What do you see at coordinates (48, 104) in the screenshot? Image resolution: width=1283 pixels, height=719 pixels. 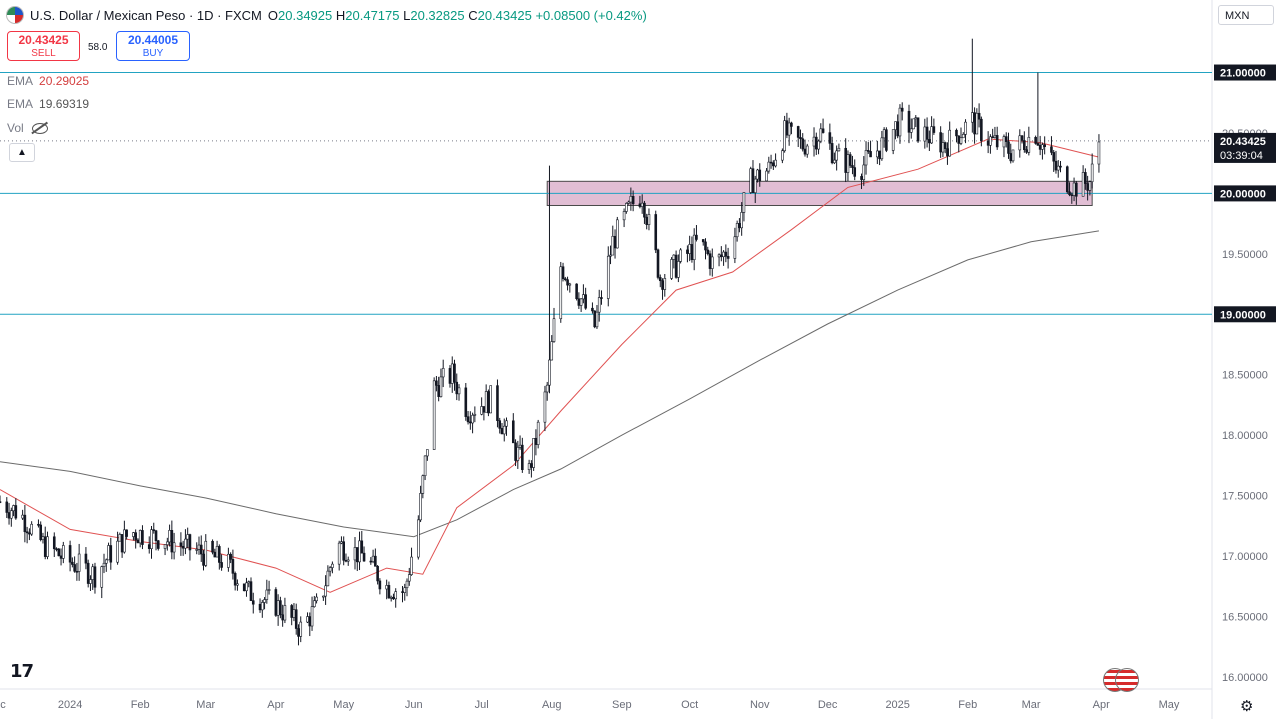 I see `ema-slow-legend: EMA 19.69319` at bounding box center [48, 104].